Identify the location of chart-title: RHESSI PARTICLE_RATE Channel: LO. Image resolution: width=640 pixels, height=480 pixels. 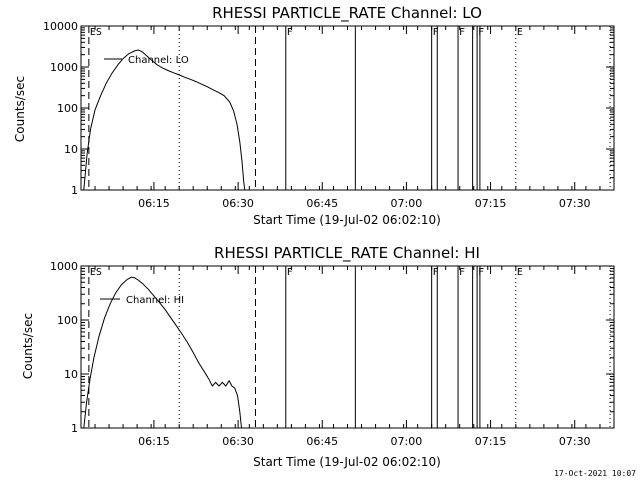
(347, 13).